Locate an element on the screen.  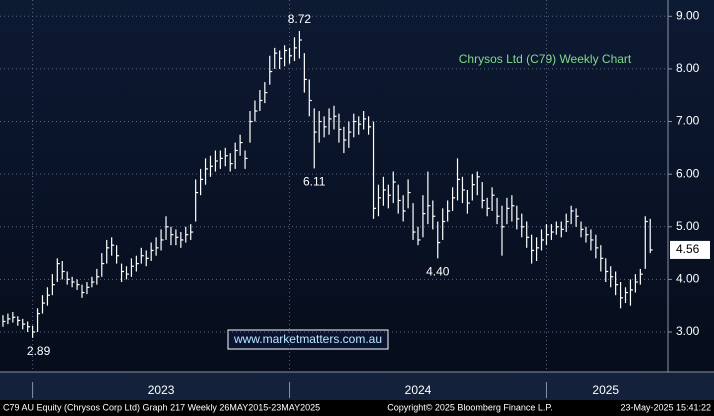
x-tick-label: 2025 is located at coordinates (605, 390).